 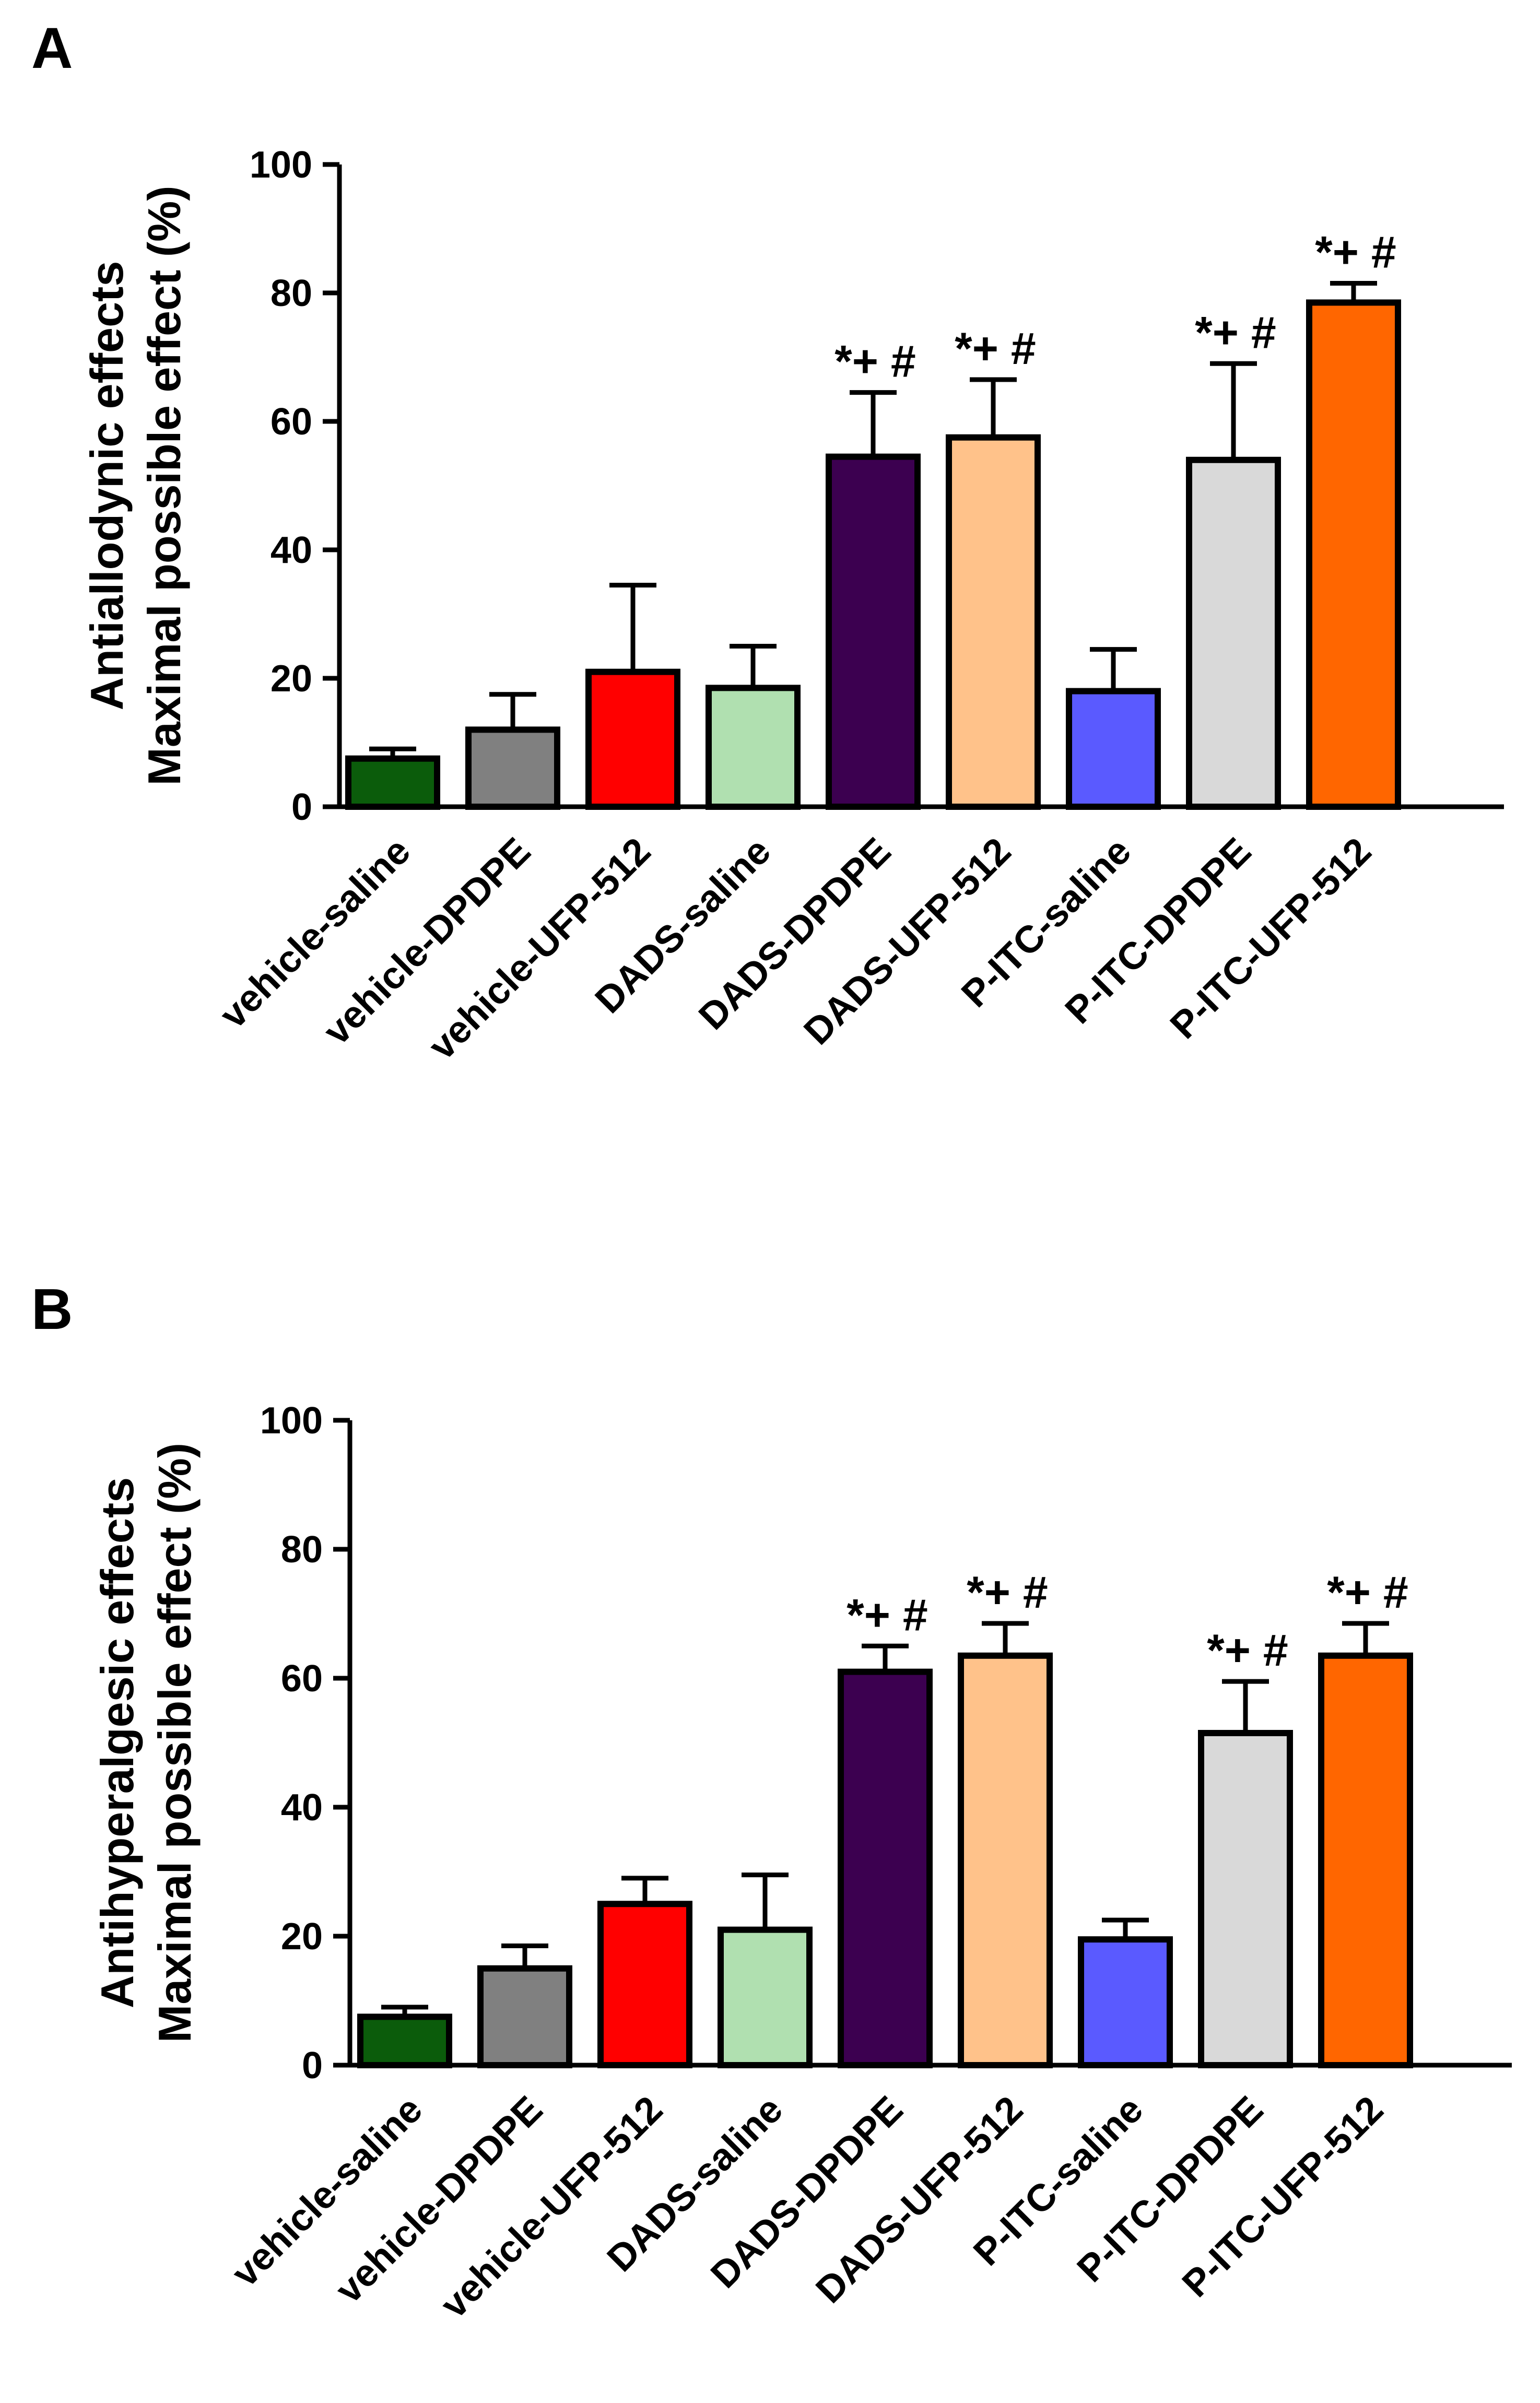 What do you see at coordinates (52, 48) in the screenshot?
I see `panel-letter-a: A` at bounding box center [52, 48].